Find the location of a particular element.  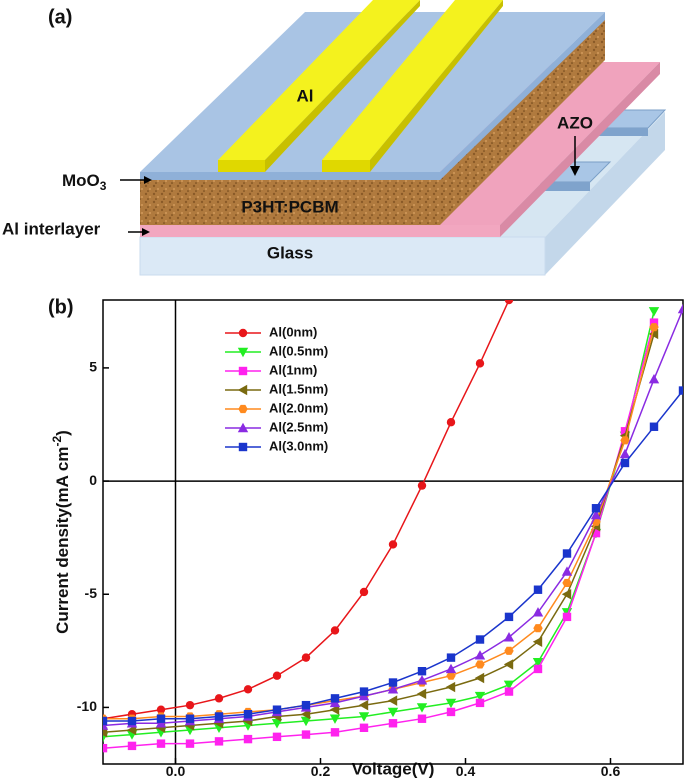

active-side is located at coordinates (522, 120).